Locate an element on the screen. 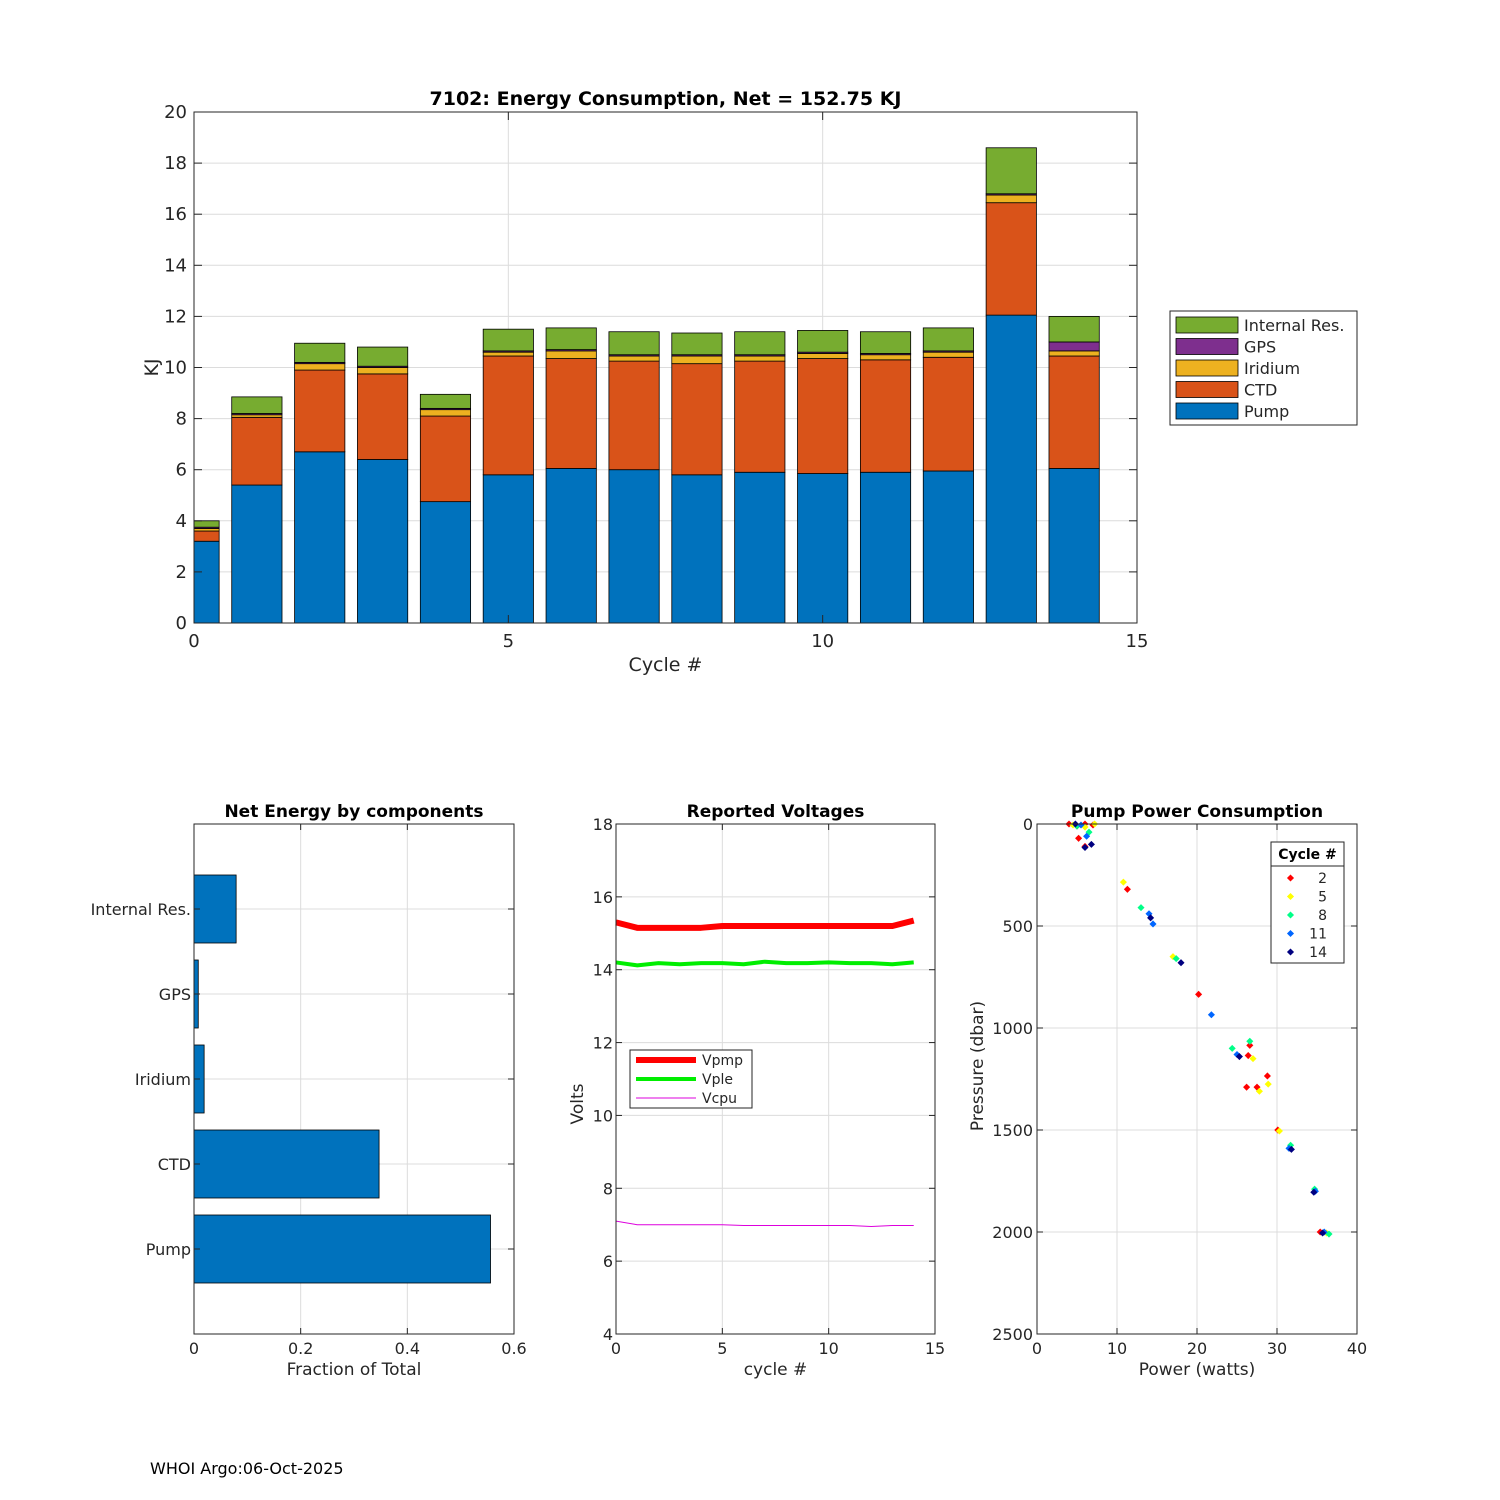  legend-box is located at coordinates (1307, 902).